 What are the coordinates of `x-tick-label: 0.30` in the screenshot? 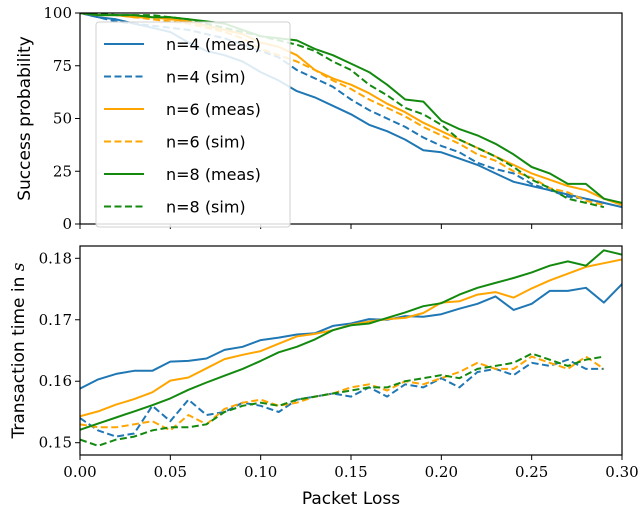 It's located at (621, 472).